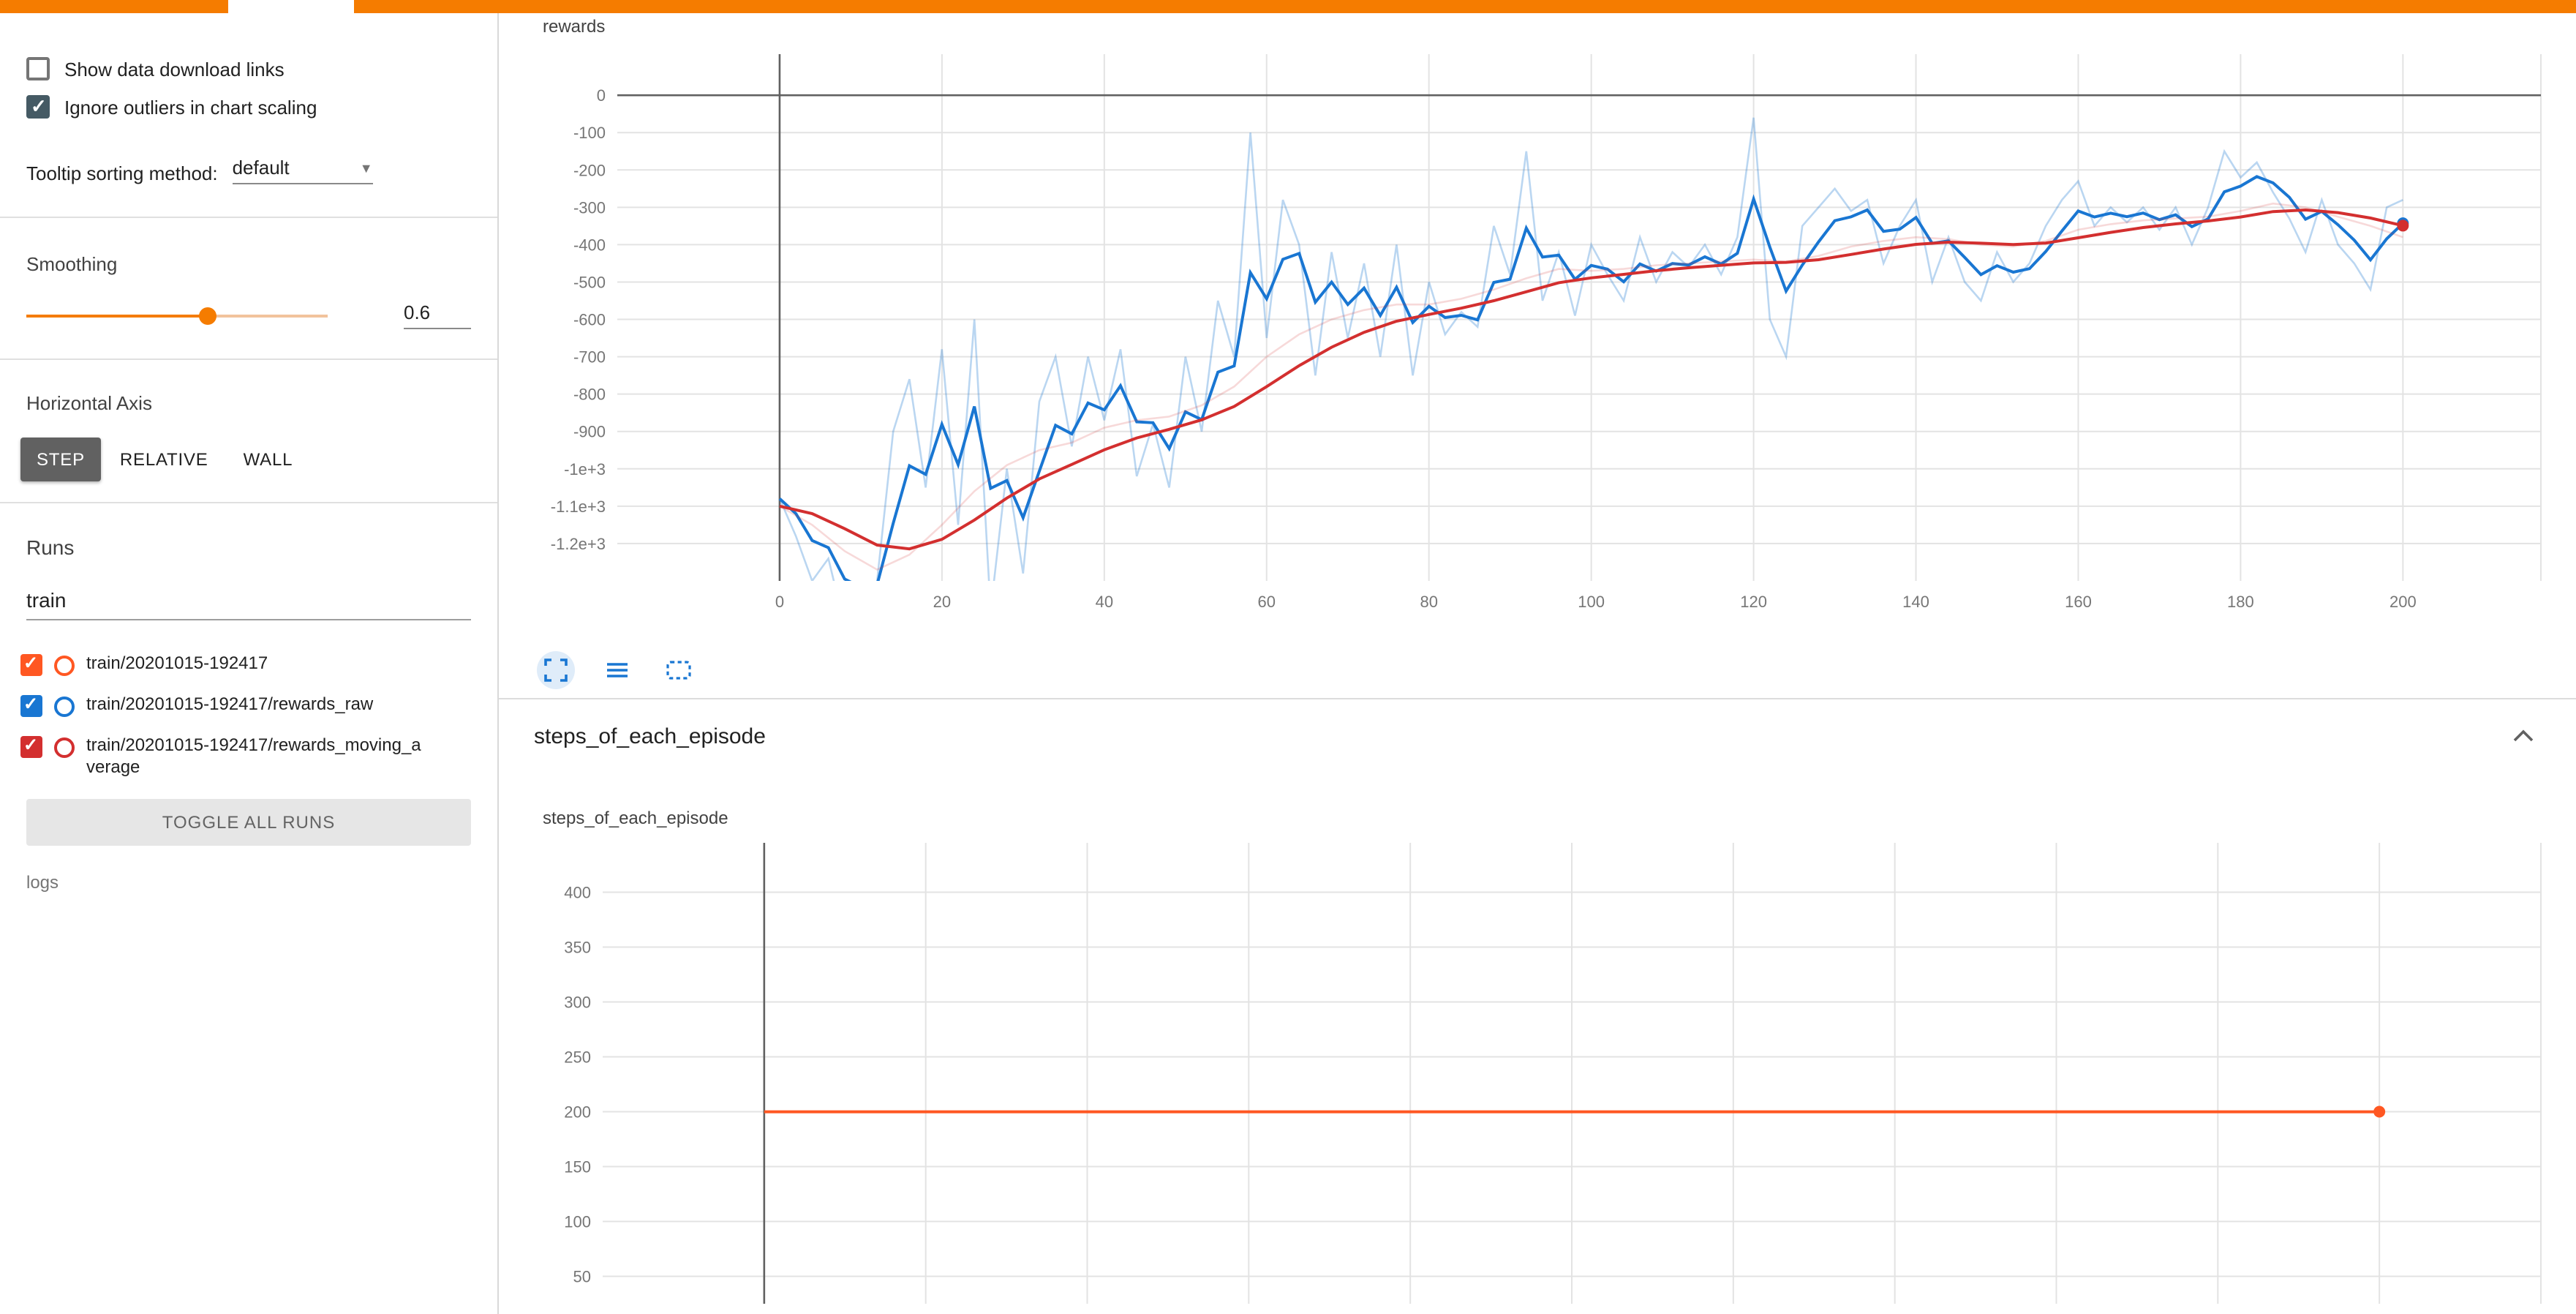 This screenshot has height=1314, width=2576. Describe the element at coordinates (291, 6) in the screenshot. I see `active-tab-indicator` at that location.